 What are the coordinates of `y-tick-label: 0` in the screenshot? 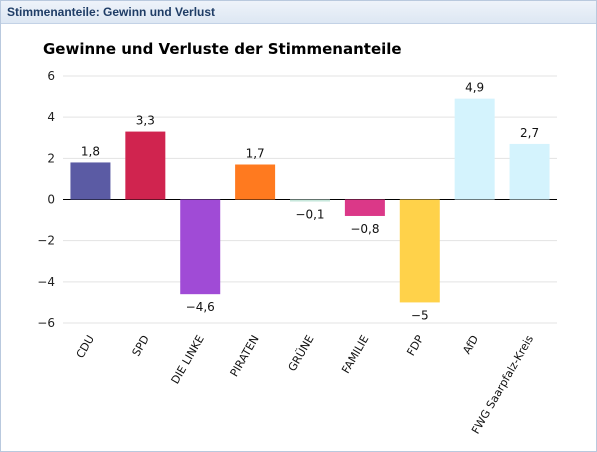 It's located at (51, 200).